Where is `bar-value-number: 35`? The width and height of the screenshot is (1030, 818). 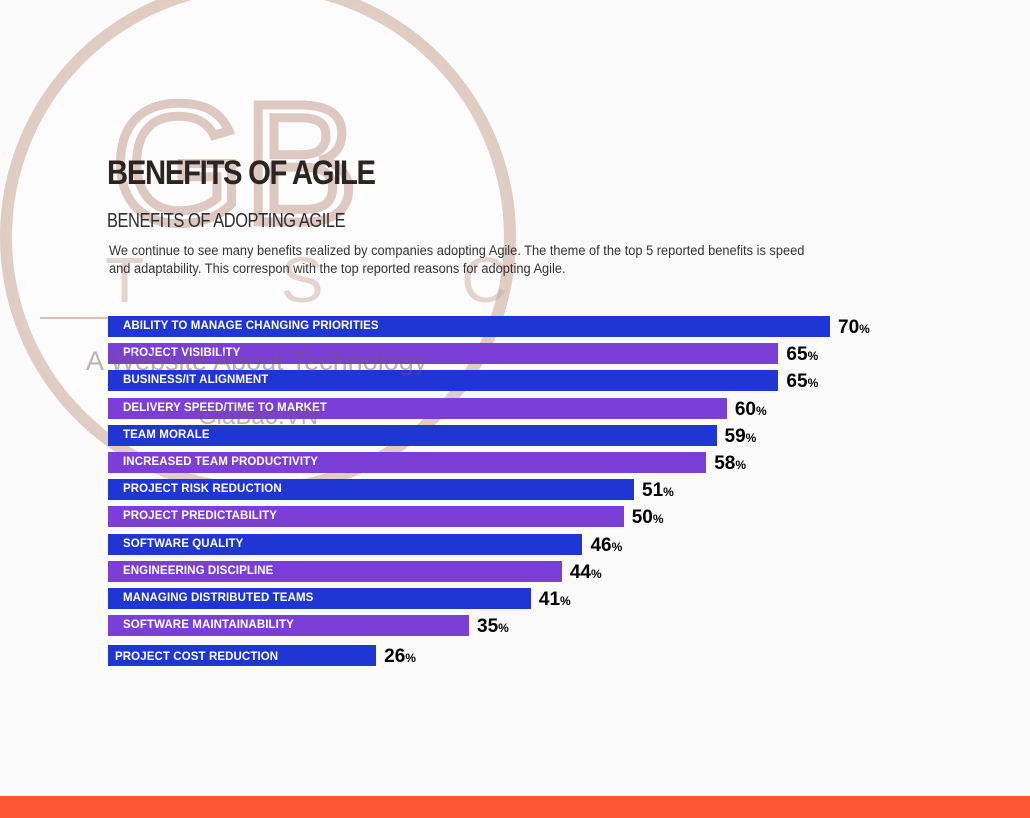 bar-value-number: 35 is located at coordinates (488, 627).